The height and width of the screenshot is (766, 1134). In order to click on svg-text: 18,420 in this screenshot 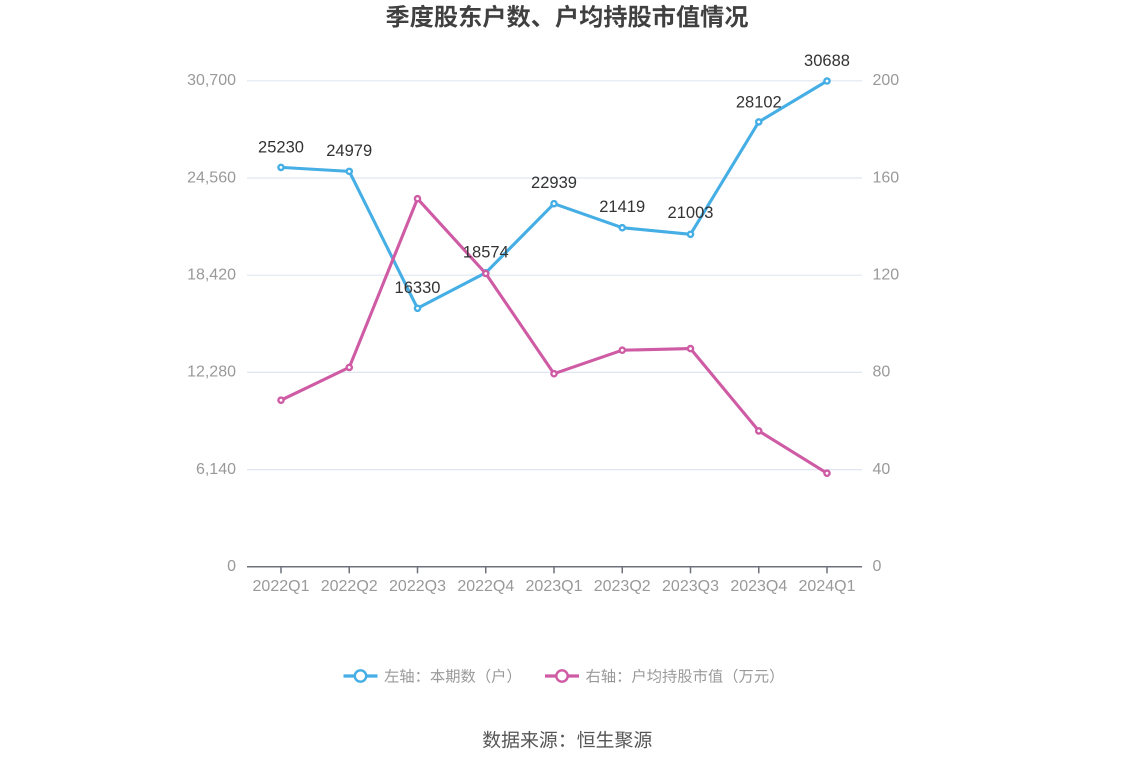, I will do `click(211, 275)`.